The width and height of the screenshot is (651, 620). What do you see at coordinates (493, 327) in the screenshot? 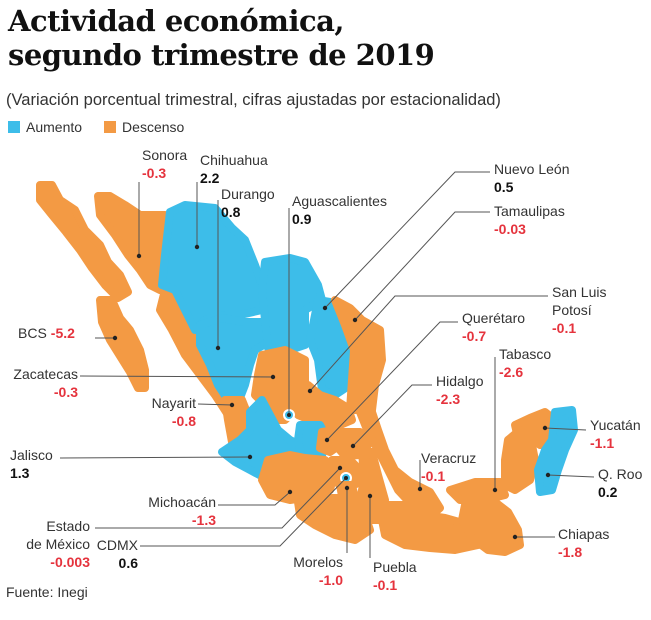
I see `label-queretaro: Querétaro -0.7` at bounding box center [493, 327].